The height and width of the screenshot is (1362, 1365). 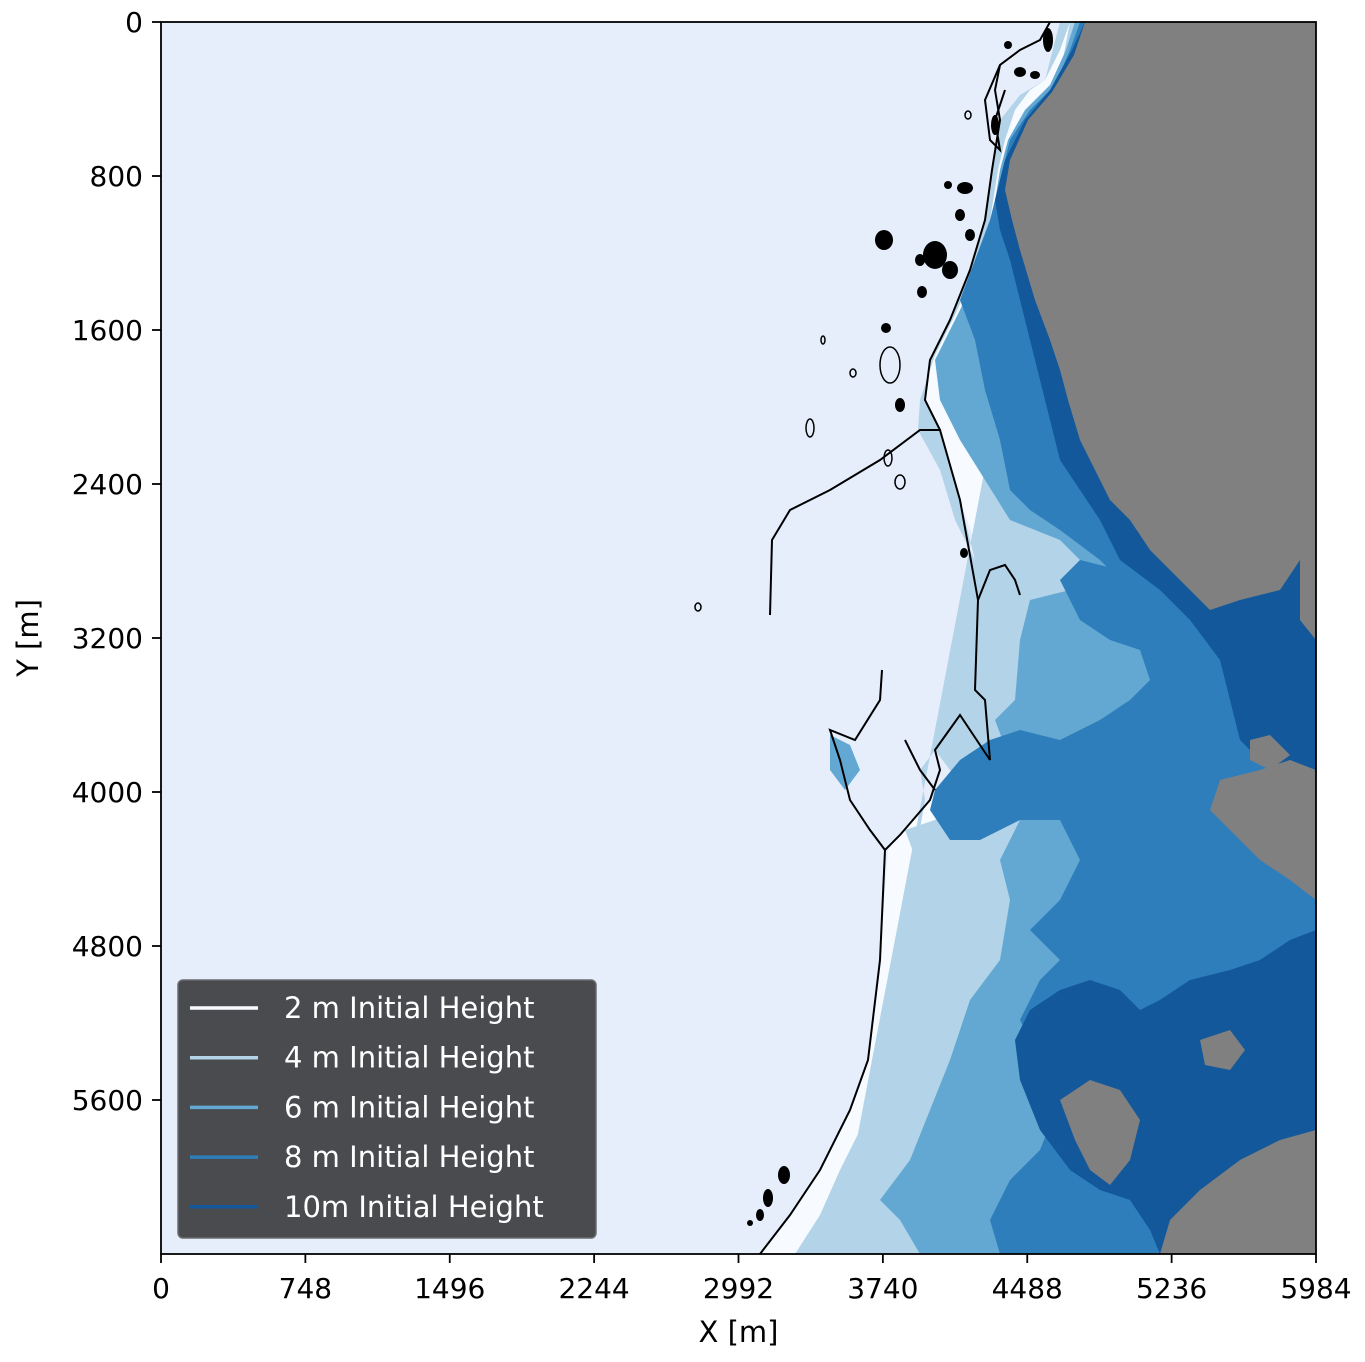 What do you see at coordinates (593, 1288) in the screenshot?
I see `x-tick-label: 2244` at bounding box center [593, 1288].